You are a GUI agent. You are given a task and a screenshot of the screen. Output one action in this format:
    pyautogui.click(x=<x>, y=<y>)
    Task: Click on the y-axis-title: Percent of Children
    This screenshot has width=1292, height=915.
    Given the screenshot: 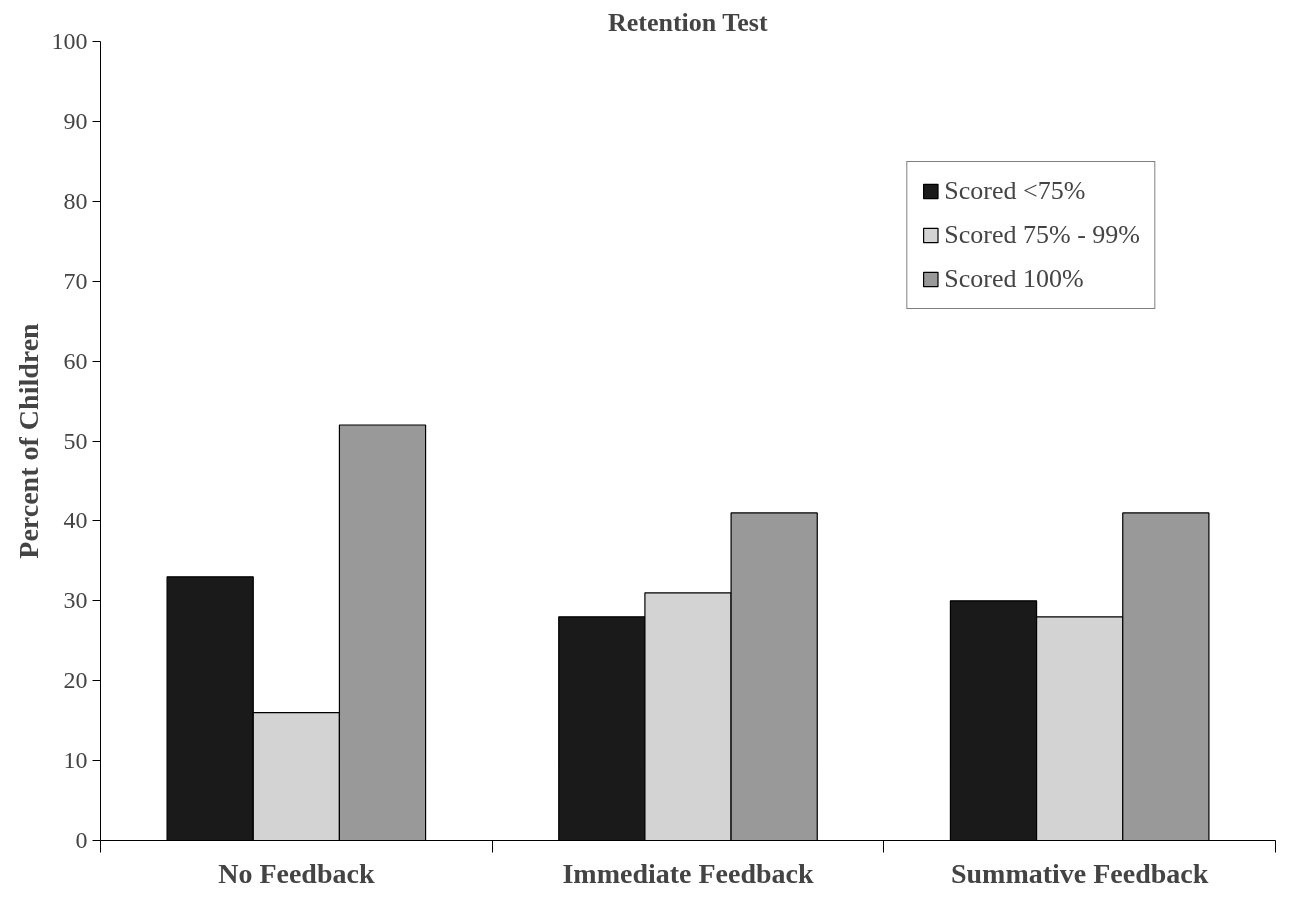 What is the action you would take?
    pyautogui.click(x=28, y=440)
    